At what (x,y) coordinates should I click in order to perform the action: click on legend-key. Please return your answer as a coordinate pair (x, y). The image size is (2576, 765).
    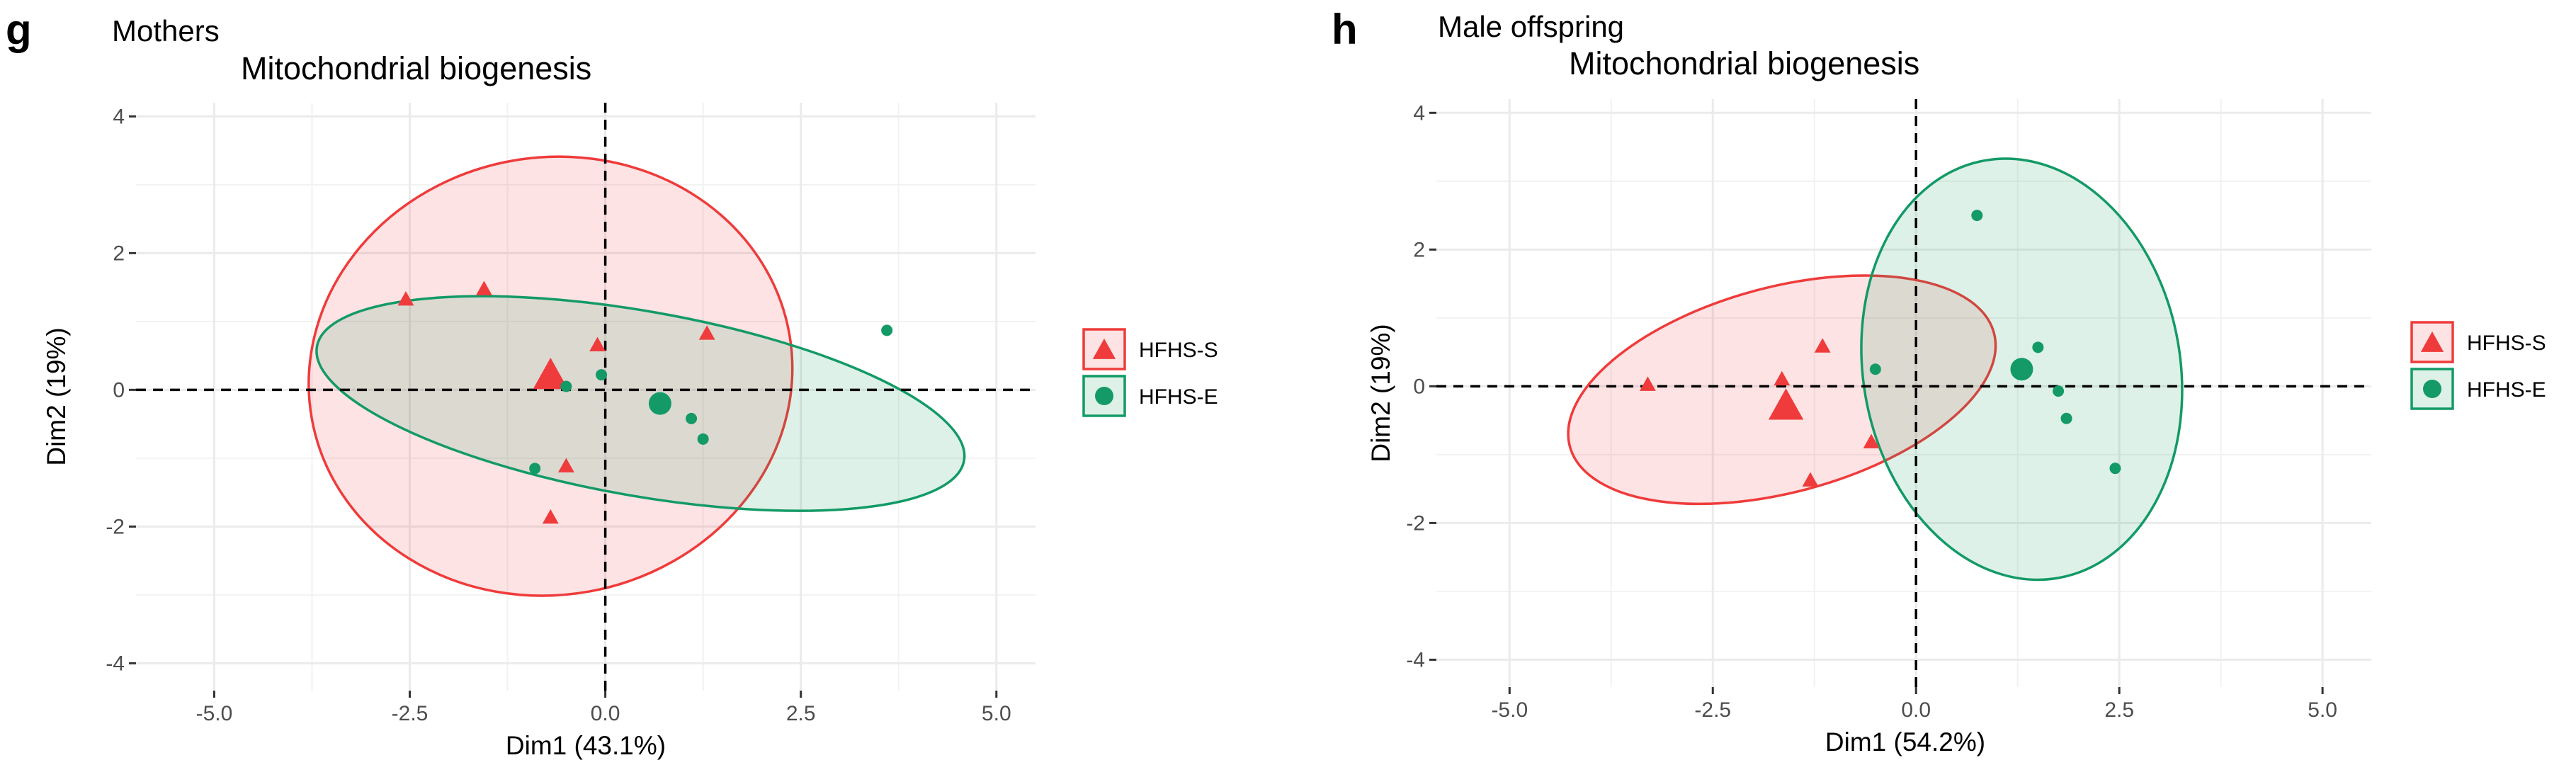
    Looking at the image, I should click on (2432, 389).